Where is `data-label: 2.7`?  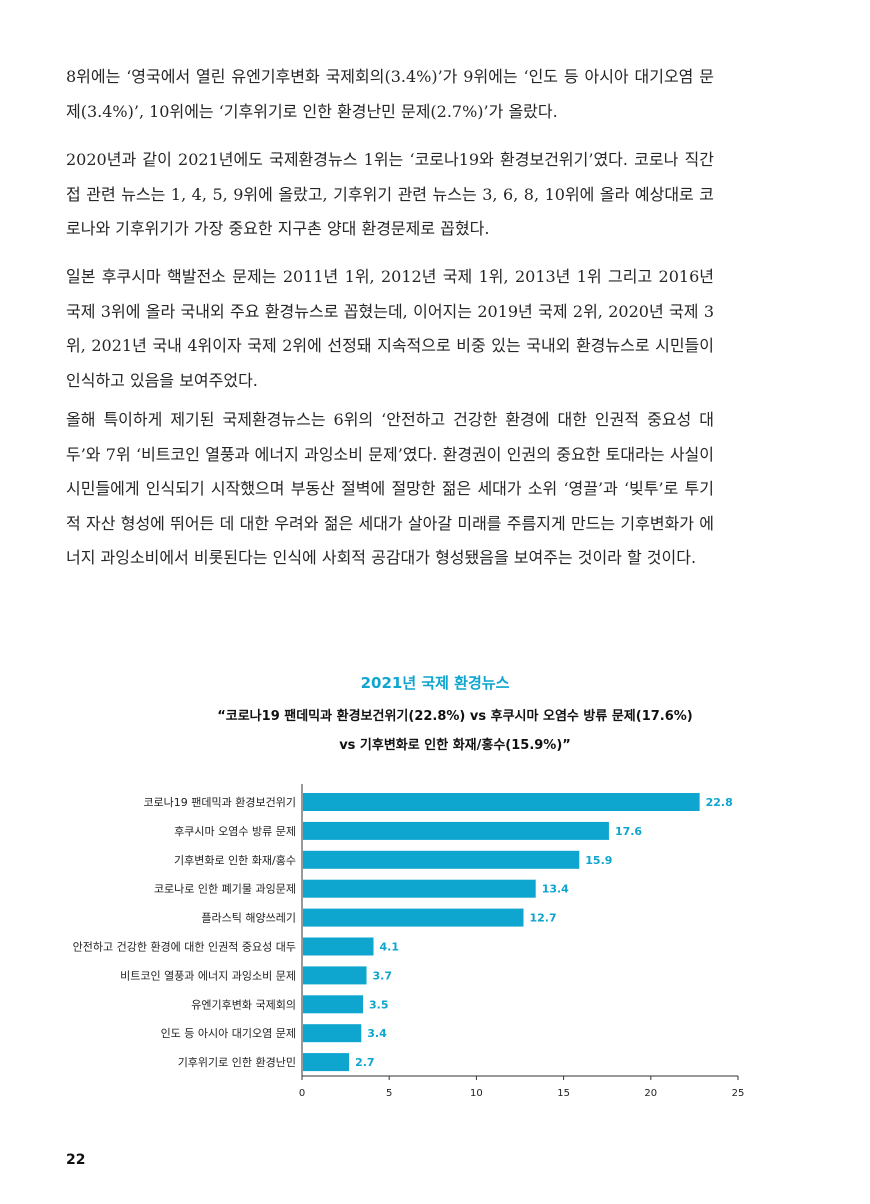 data-label: 2.7 is located at coordinates (365, 1062).